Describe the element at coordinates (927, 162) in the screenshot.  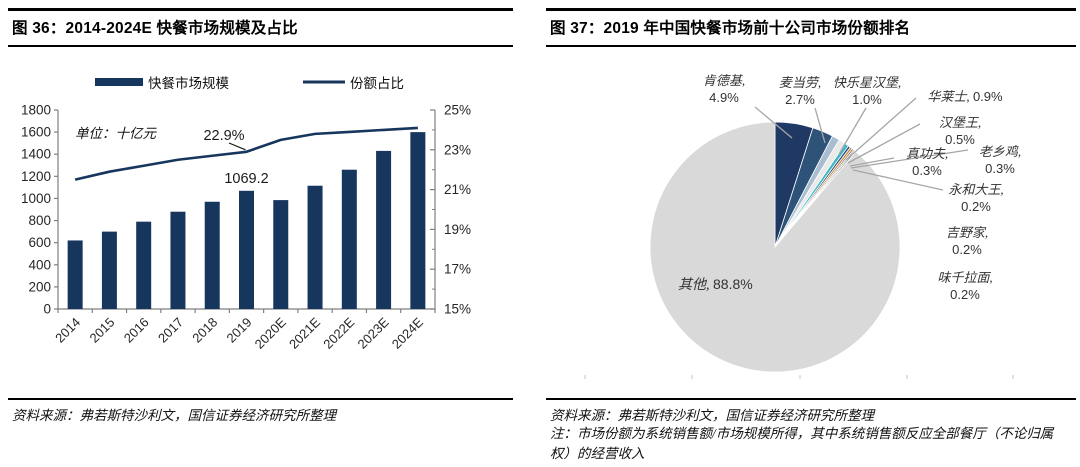
I see `pie-label-真功夫: 真功夫, 0.3%` at that location.